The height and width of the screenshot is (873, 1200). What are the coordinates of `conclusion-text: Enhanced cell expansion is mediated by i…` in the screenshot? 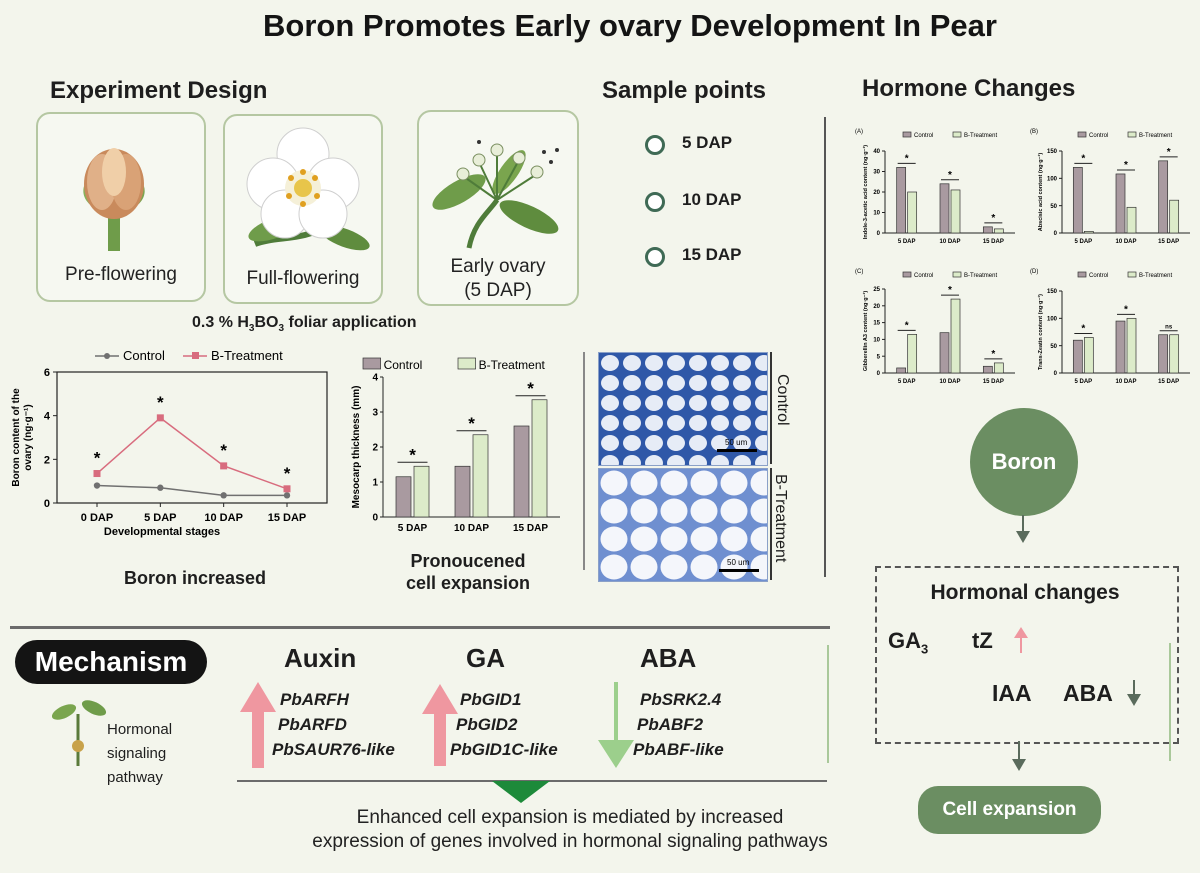 It's located at (570, 829).